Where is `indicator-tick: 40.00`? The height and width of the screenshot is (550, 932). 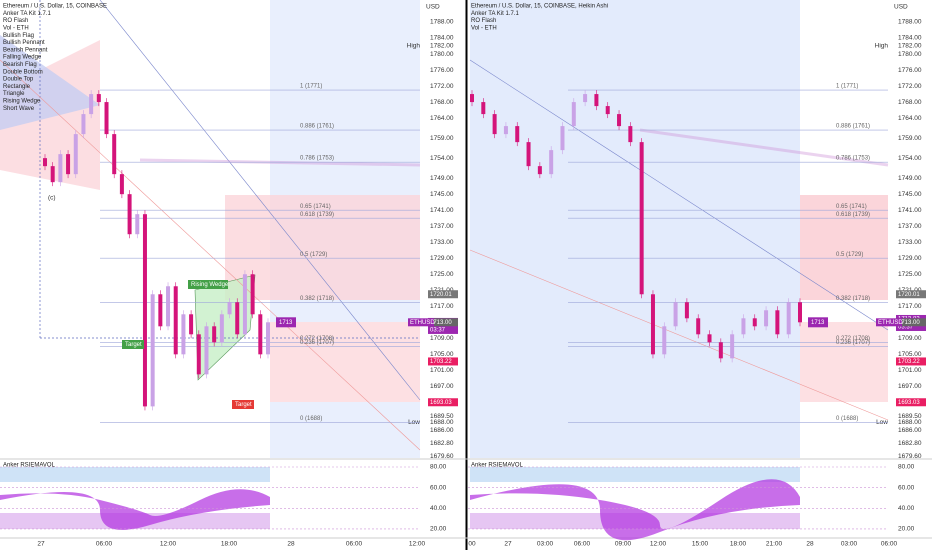 indicator-tick: 40.00 is located at coordinates (438, 508).